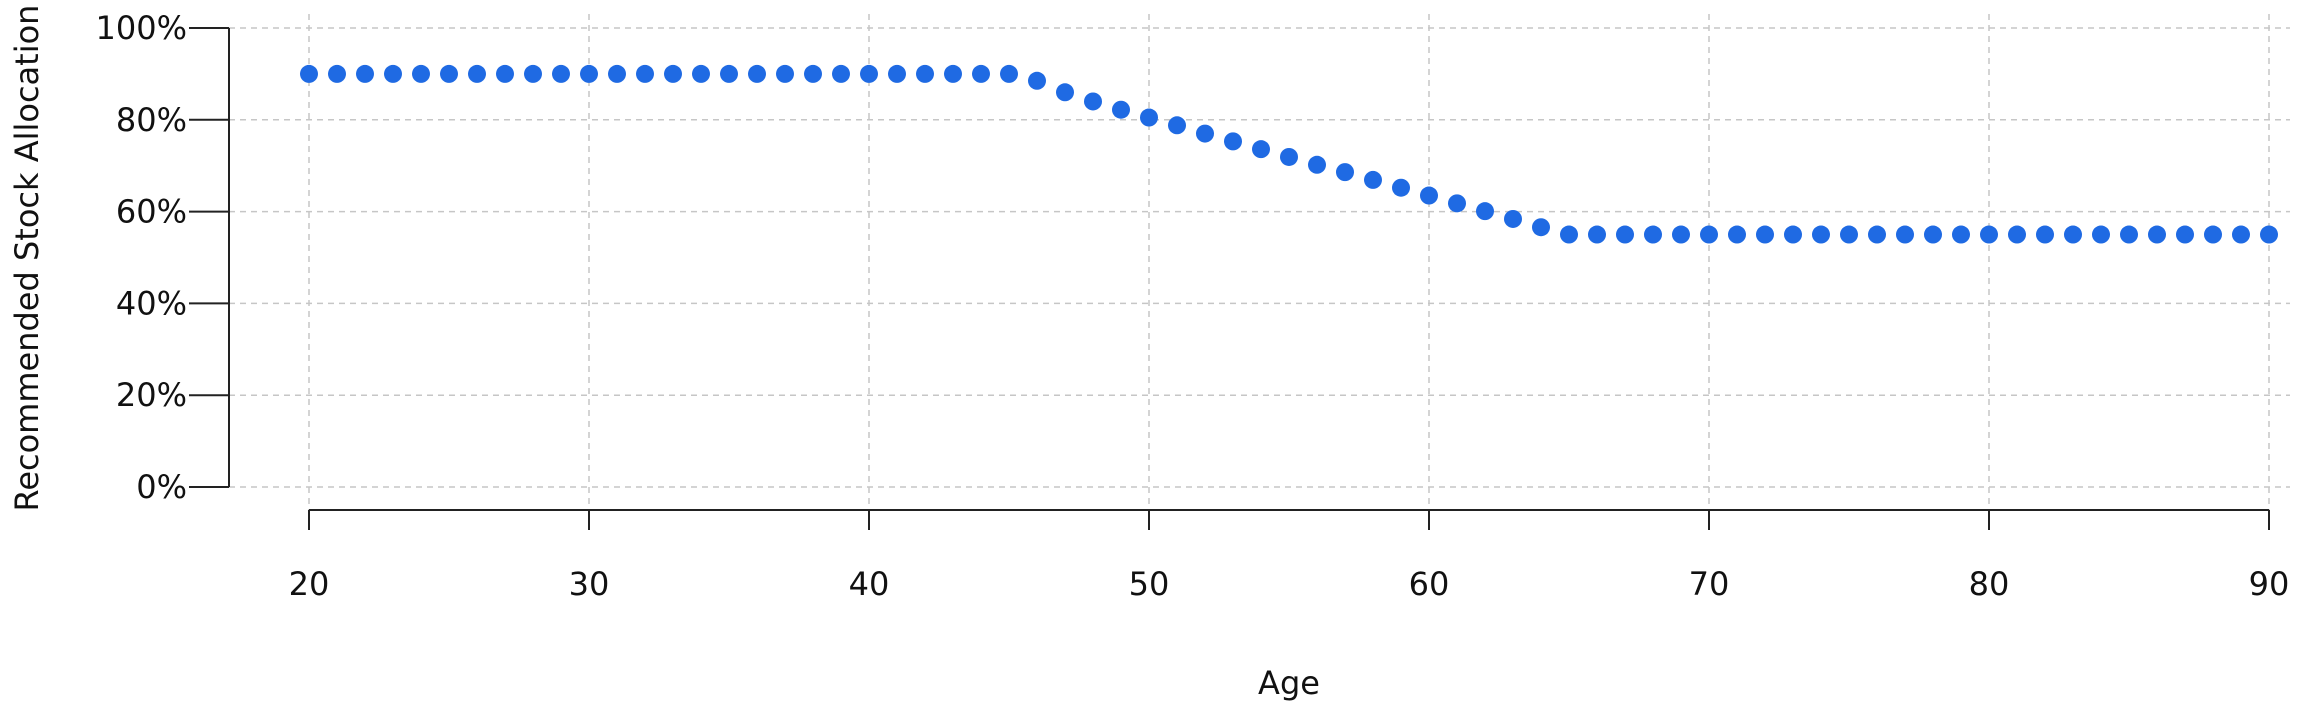 Image resolution: width=2320 pixels, height=705 pixels. What do you see at coordinates (151, 212) in the screenshot?
I see `y-tick-label: 60%` at bounding box center [151, 212].